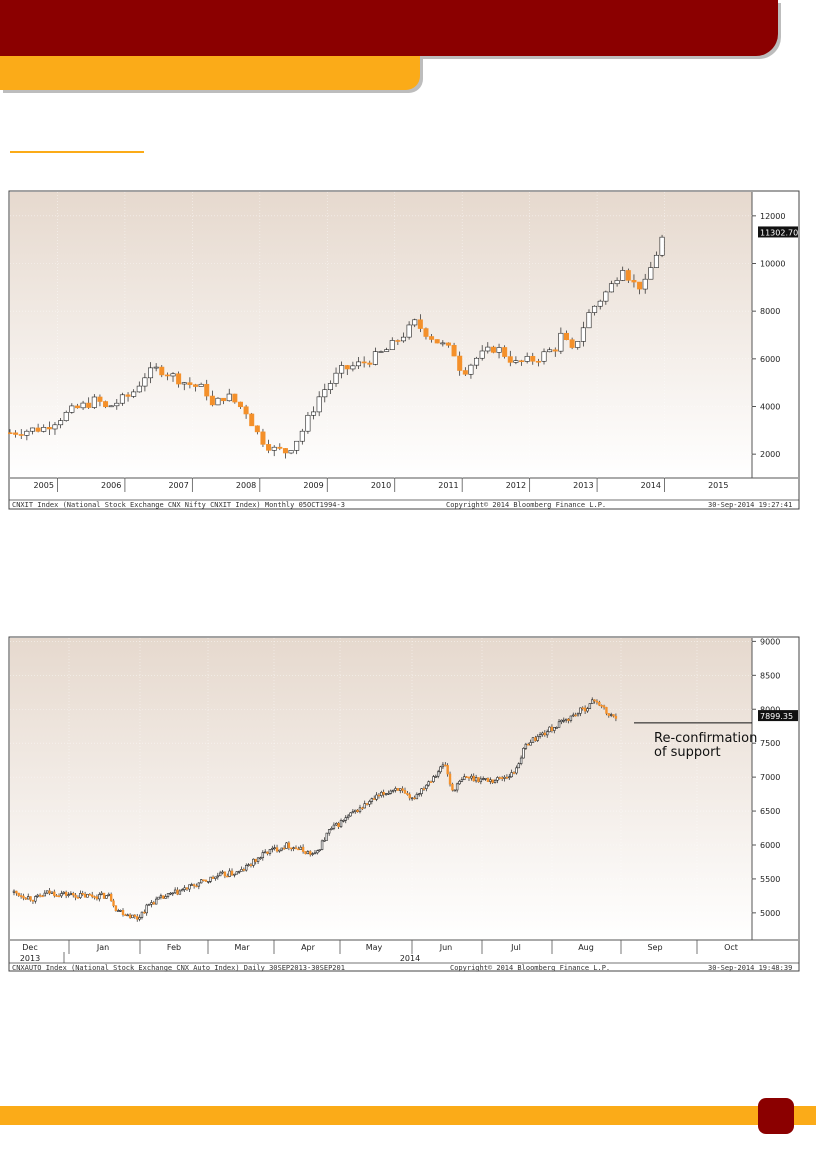 The image size is (816, 1159). Describe the element at coordinates (770, 311) in the screenshot. I see `y-tick-label: 8000` at that location.